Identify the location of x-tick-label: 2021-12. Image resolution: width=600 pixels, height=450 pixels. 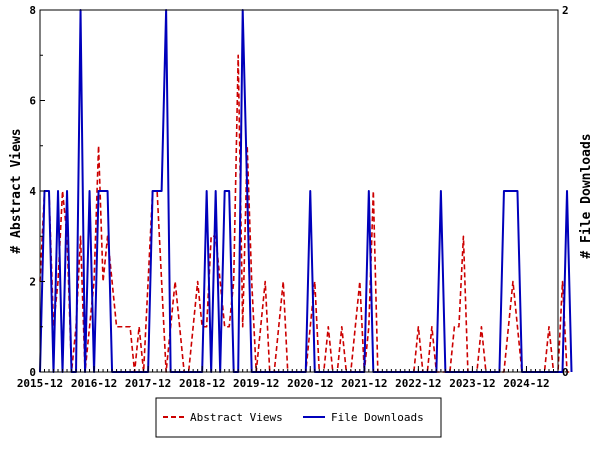
(364, 383).